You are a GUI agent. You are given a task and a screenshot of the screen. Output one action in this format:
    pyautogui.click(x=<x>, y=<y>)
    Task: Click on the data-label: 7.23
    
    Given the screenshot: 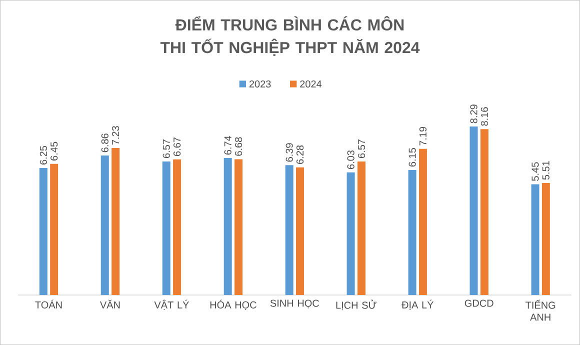 What is the action you would take?
    pyautogui.click(x=116, y=135)
    